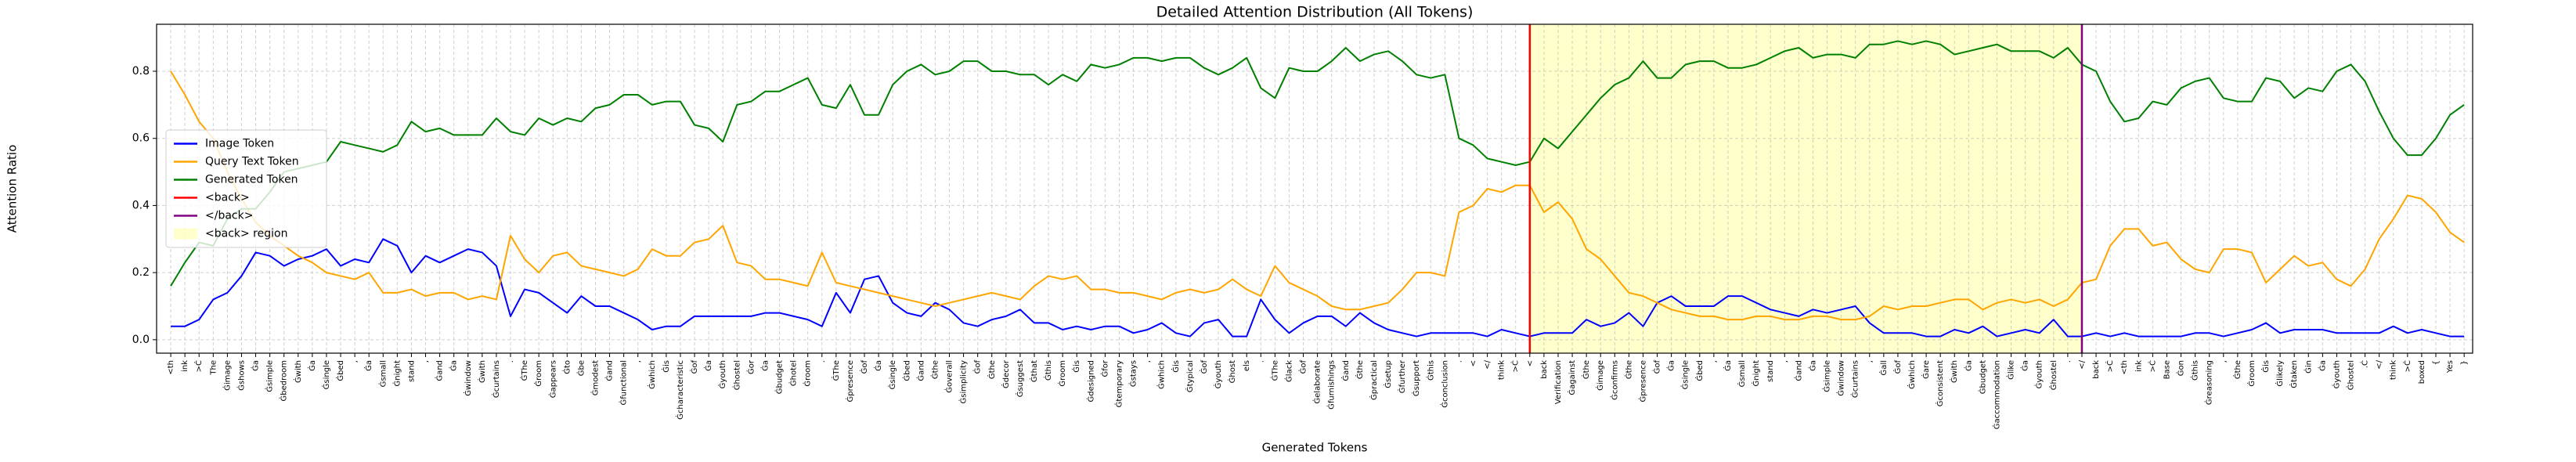 The height and width of the screenshot is (462, 2576). What do you see at coordinates (241, 375) in the screenshot?
I see `x-tick-label: Ġshows` at bounding box center [241, 375].